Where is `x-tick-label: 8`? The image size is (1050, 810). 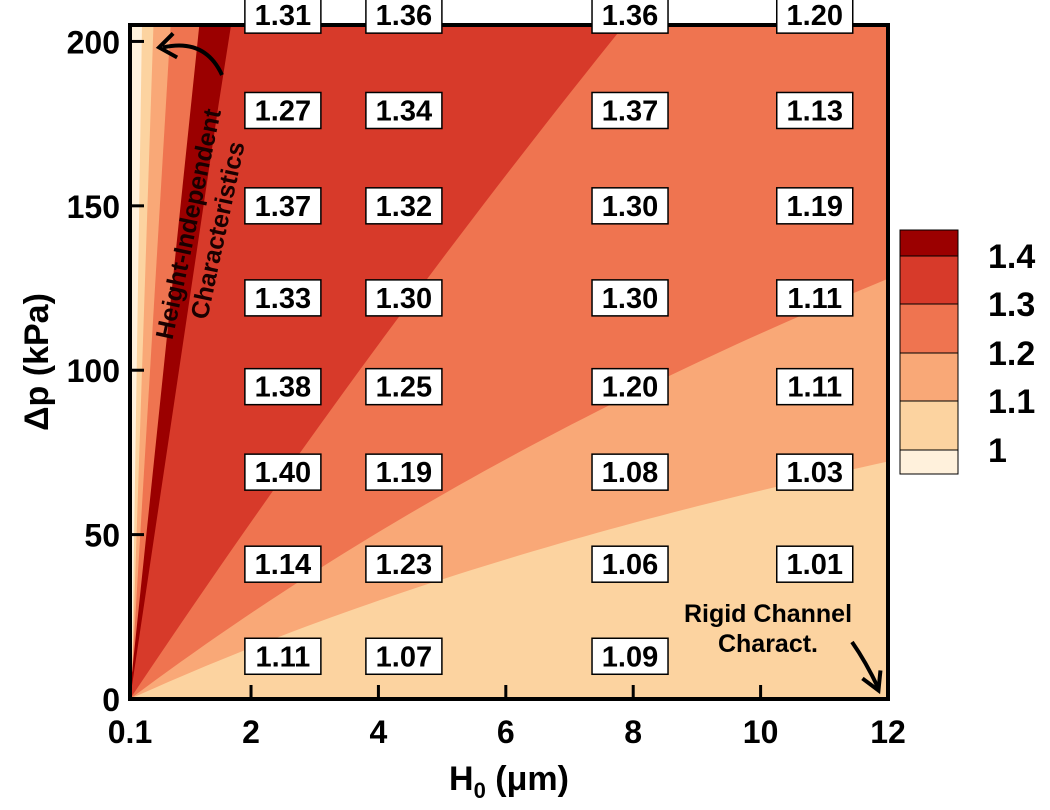 x-tick-label: 8 is located at coordinates (633, 732).